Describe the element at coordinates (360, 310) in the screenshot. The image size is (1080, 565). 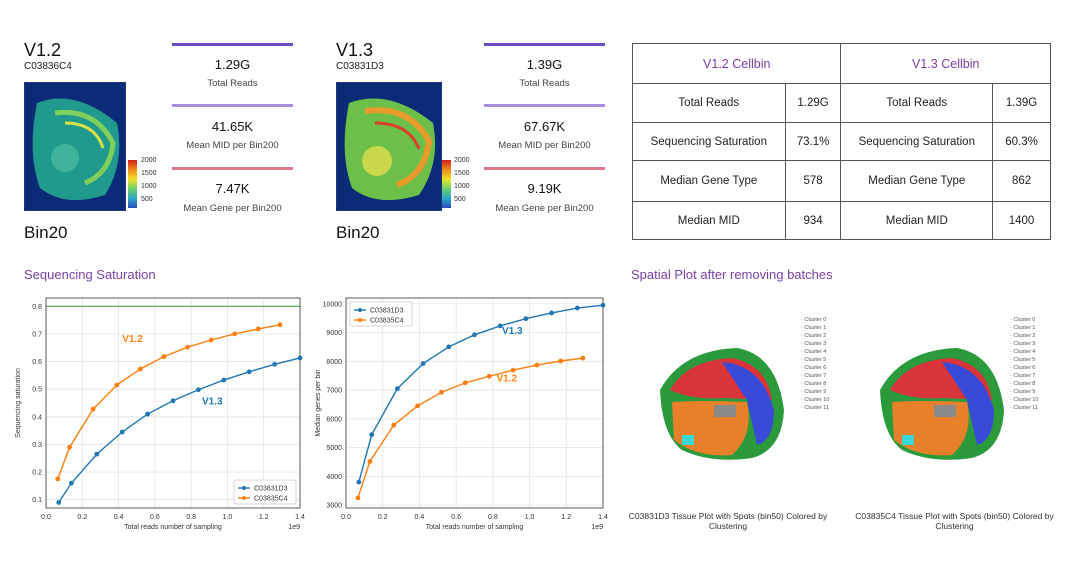
I see `legend-marker` at that location.